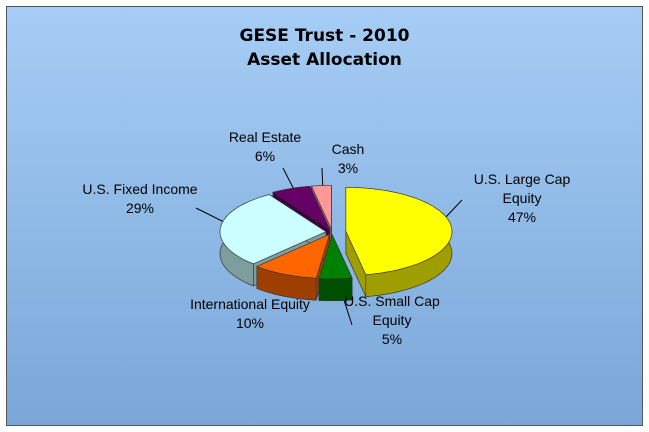 This screenshot has height=432, width=649. What do you see at coordinates (348, 168) in the screenshot?
I see `data-label-value: 3%` at bounding box center [348, 168].